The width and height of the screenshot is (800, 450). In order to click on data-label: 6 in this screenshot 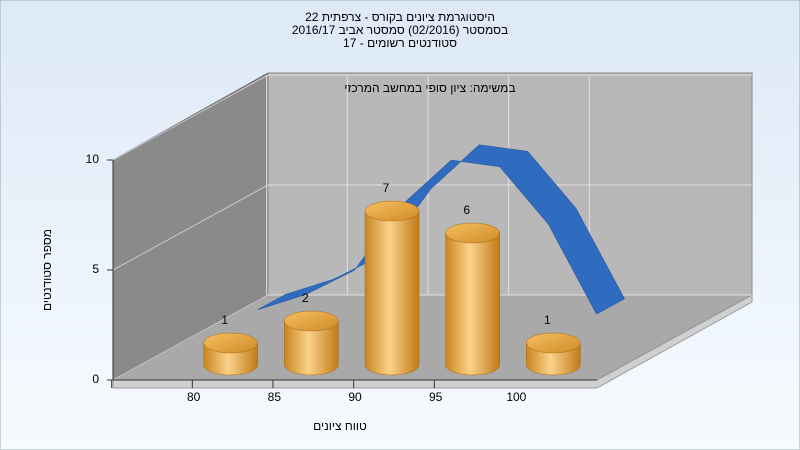, I will do `click(466, 210)`.